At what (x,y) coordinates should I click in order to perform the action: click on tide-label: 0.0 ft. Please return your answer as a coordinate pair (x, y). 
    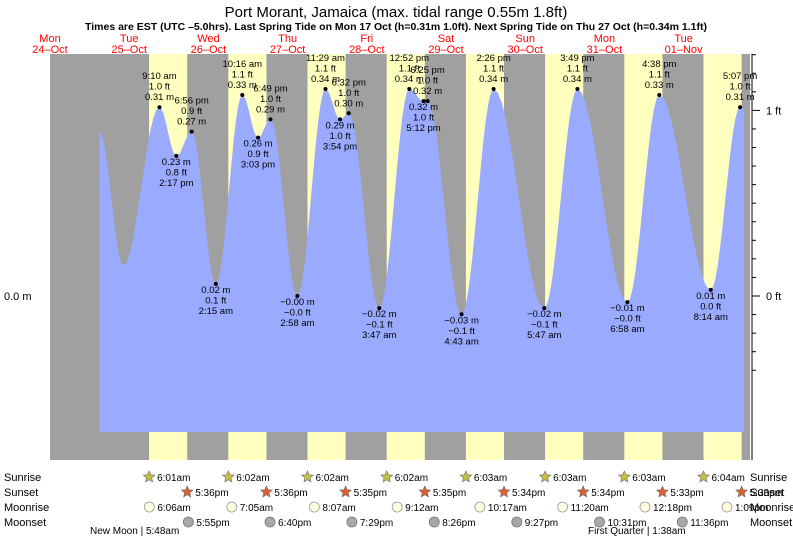
    Looking at the image, I should click on (710, 306).